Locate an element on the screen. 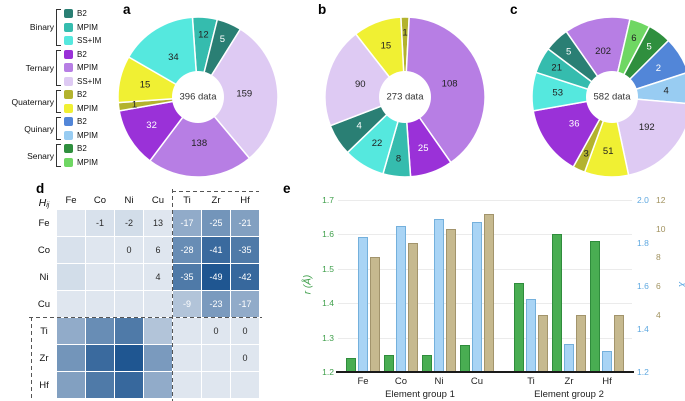 This screenshot has width=685, height=401. pie-a-hole is located at coordinates (198, 97).